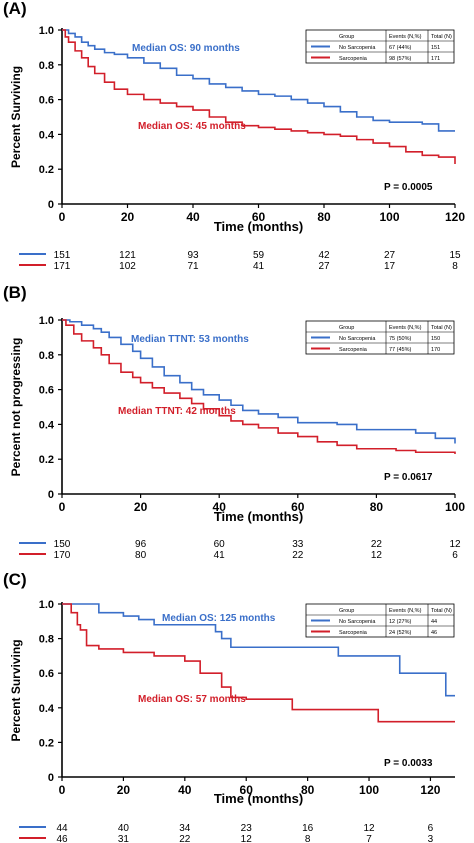  I want to click on at-risk-value: 34, so click(185, 828).